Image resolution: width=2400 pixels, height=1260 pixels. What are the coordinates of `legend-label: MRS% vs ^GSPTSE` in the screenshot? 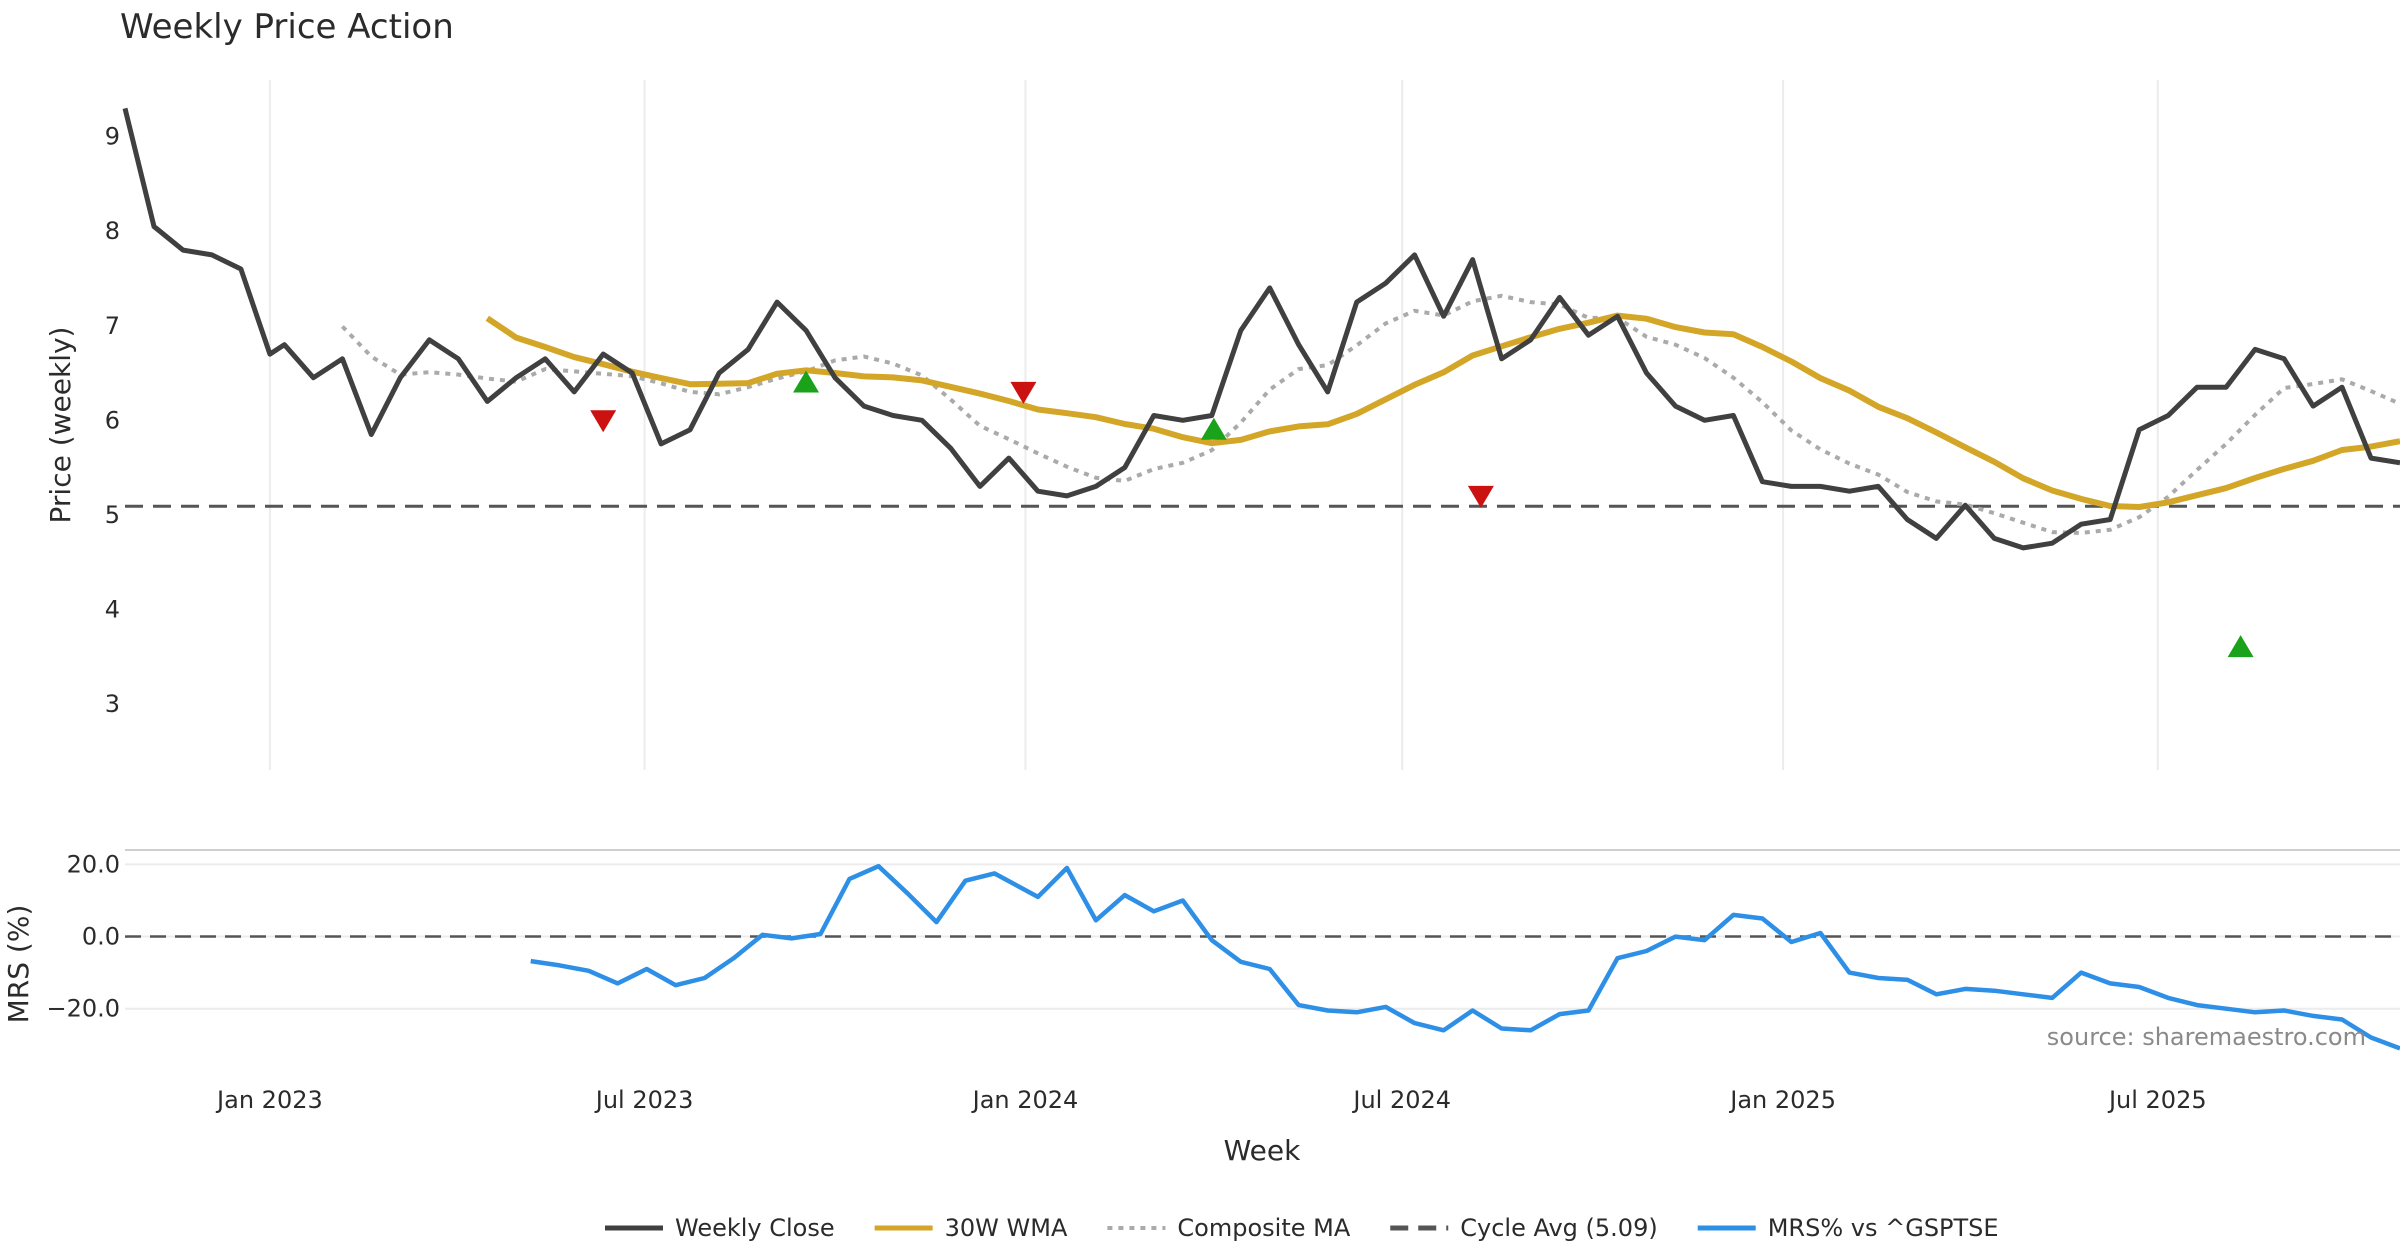 It's located at (1883, 1228).